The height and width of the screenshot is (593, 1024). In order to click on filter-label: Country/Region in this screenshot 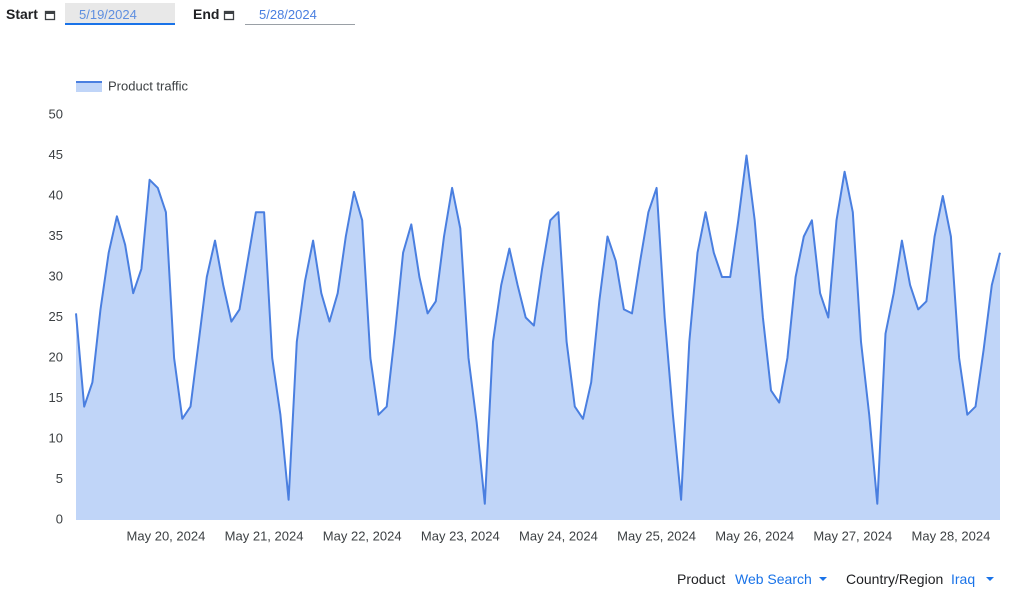, I will do `click(895, 579)`.